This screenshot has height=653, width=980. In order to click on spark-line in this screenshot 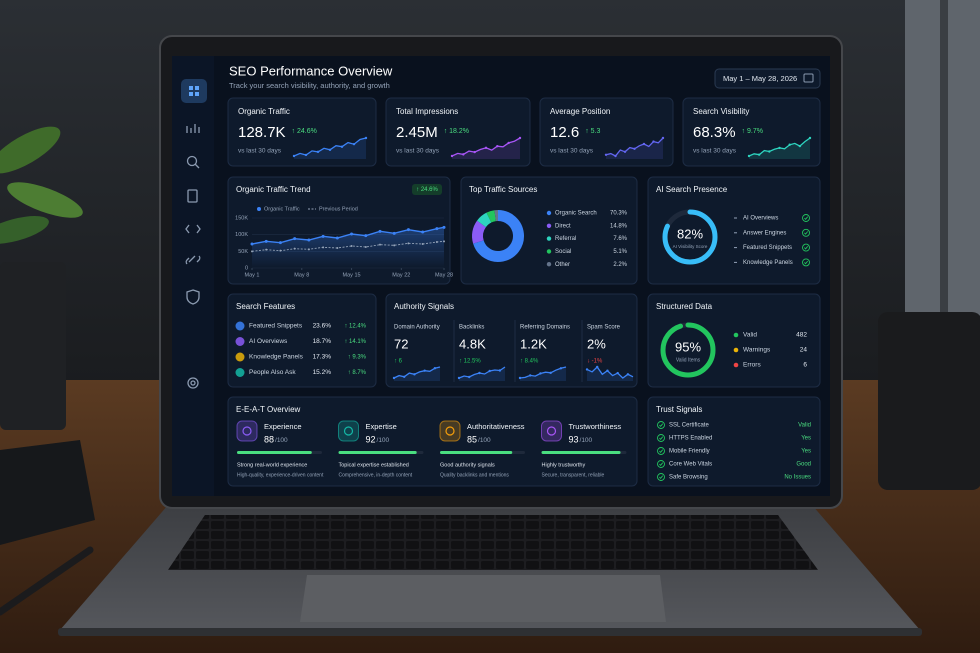, I will do `click(417, 372)`.